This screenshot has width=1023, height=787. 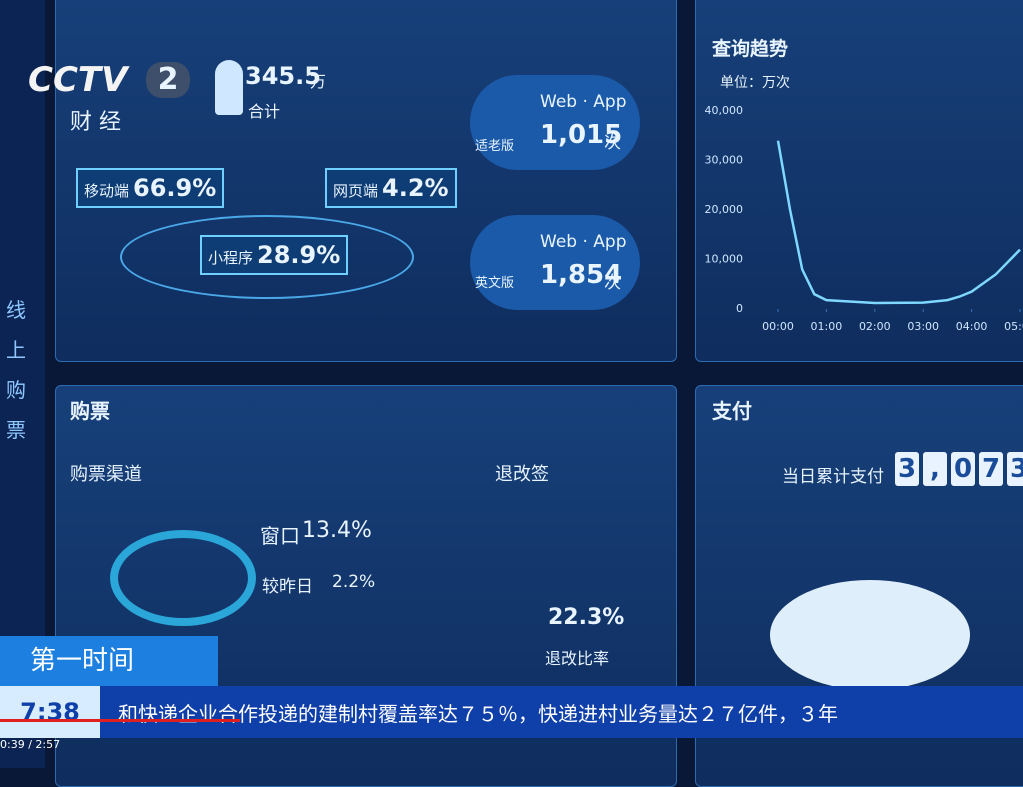 I want to click on y-tick-label: 20,000, so click(x=724, y=209).